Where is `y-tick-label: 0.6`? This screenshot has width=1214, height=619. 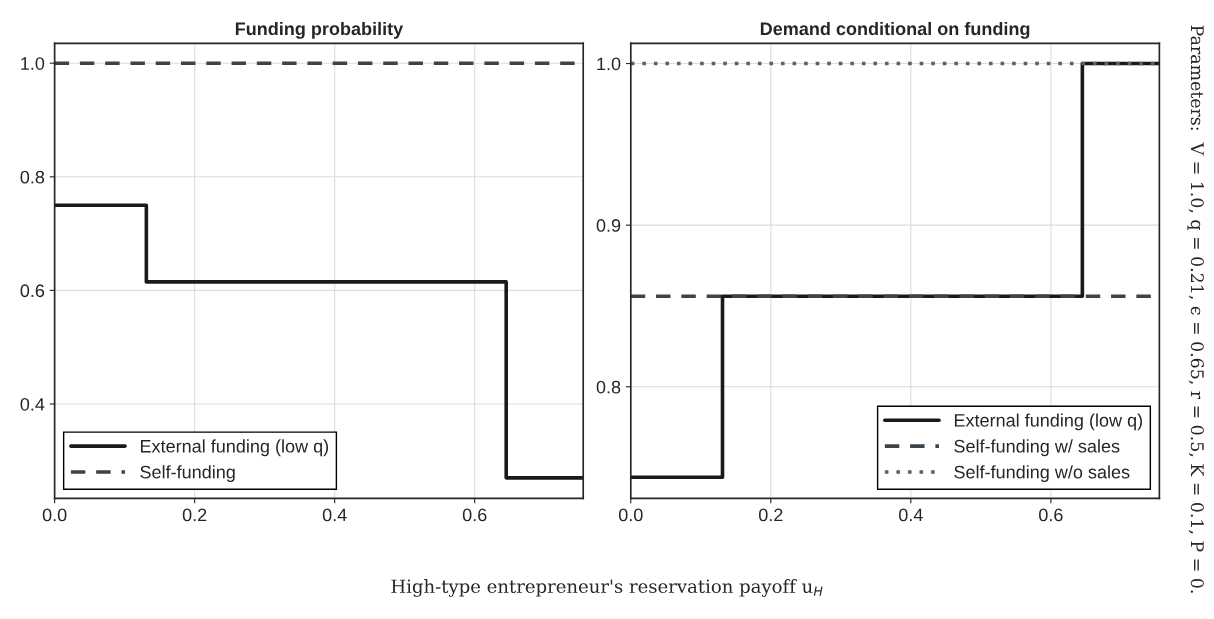
y-tick-label: 0.6 is located at coordinates (32, 291).